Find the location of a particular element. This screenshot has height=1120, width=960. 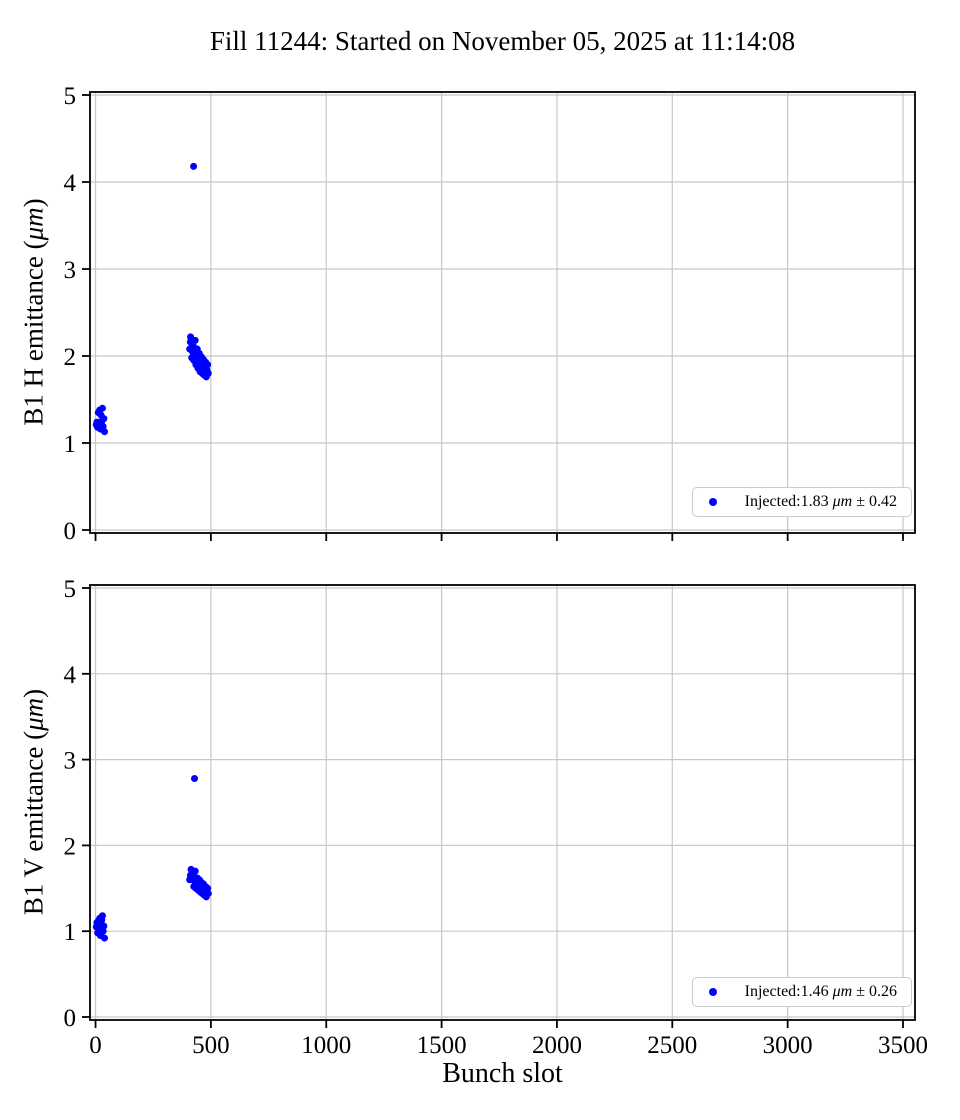

svg-text: 1000 is located at coordinates (326, 1045).